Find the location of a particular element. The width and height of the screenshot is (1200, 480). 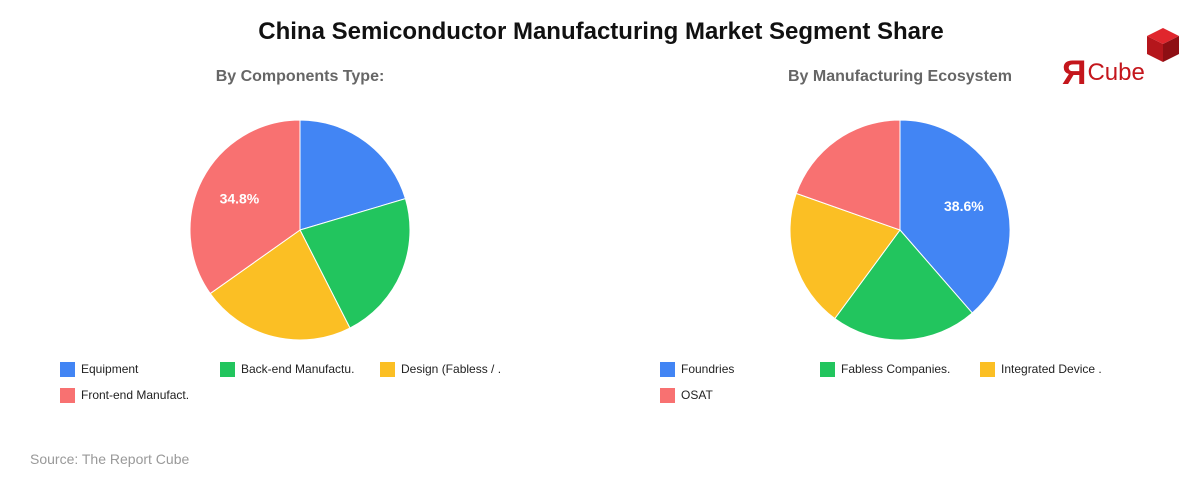

pie-subtitle: By Manufacturing Ecosystem is located at coordinates (900, 76).